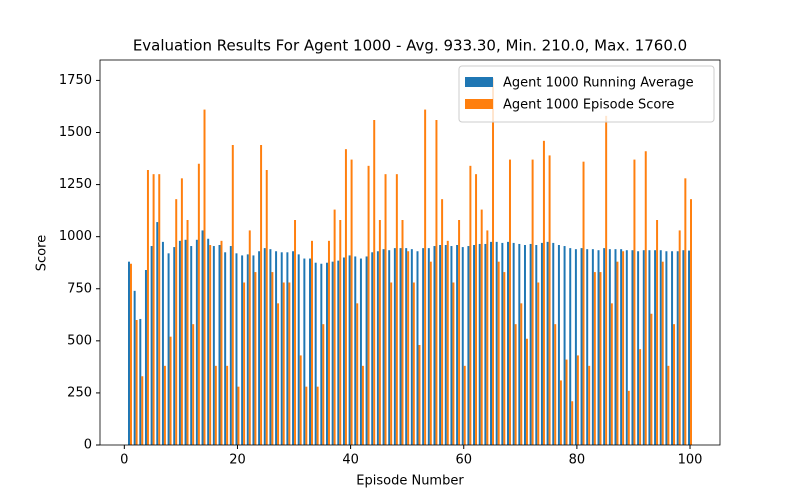 The image size is (800, 500). I want to click on x-axis-label: Episode Number, so click(410, 481).